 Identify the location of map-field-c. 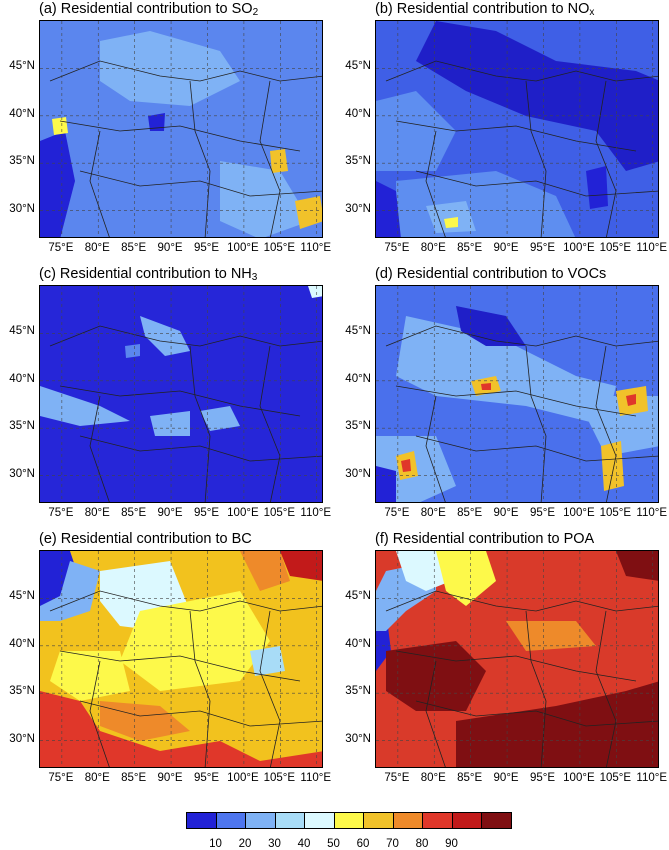
(181, 394).